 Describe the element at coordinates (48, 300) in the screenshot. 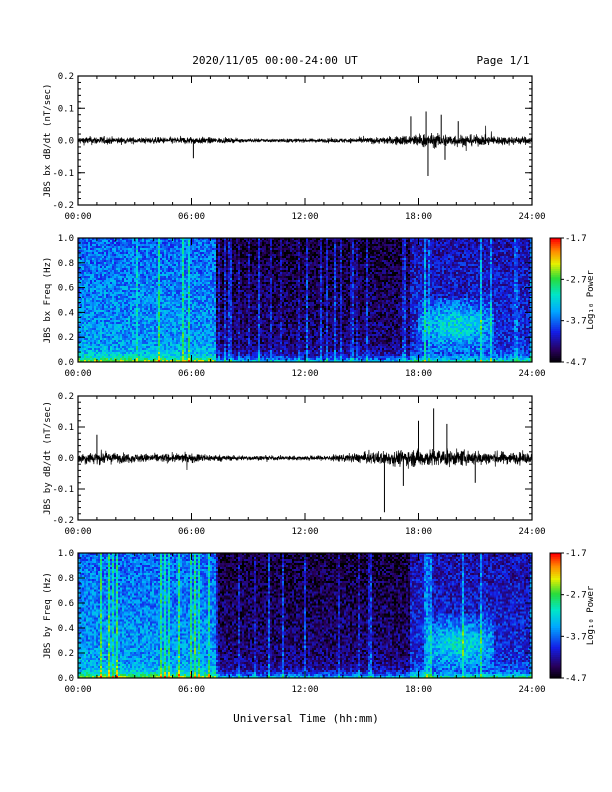

I see `y-axis-title: JBS bx Freq (Hz)` at that location.